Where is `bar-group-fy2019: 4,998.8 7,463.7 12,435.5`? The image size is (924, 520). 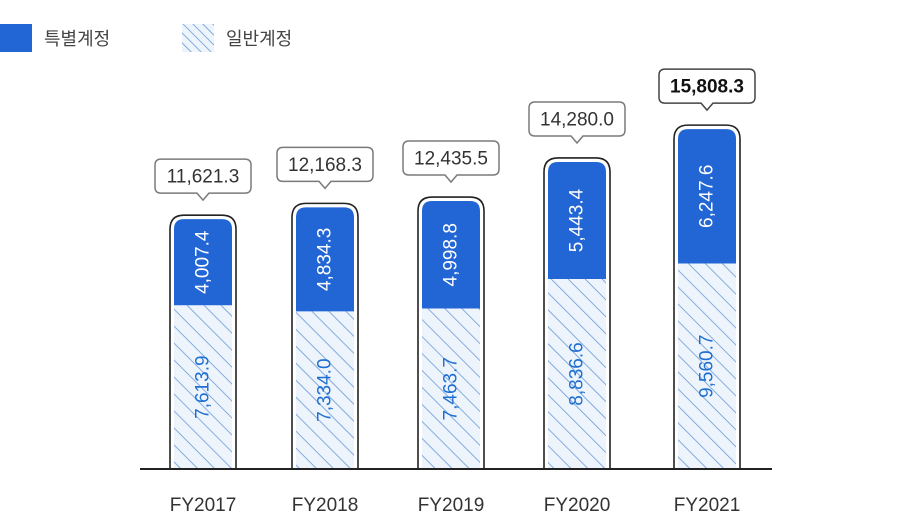 bar-group-fy2019: 4,998.8 7,463.7 12,435.5 is located at coordinates (451, 305).